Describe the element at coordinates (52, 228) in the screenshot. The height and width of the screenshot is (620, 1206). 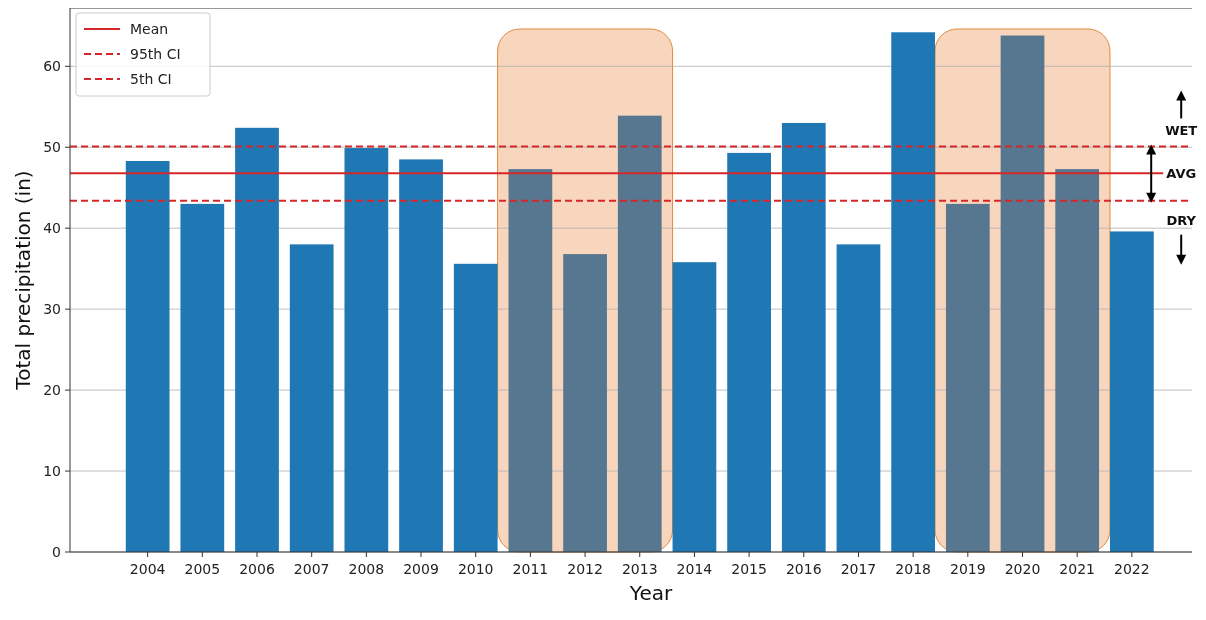
I see `y-tick-label: 40` at that location.